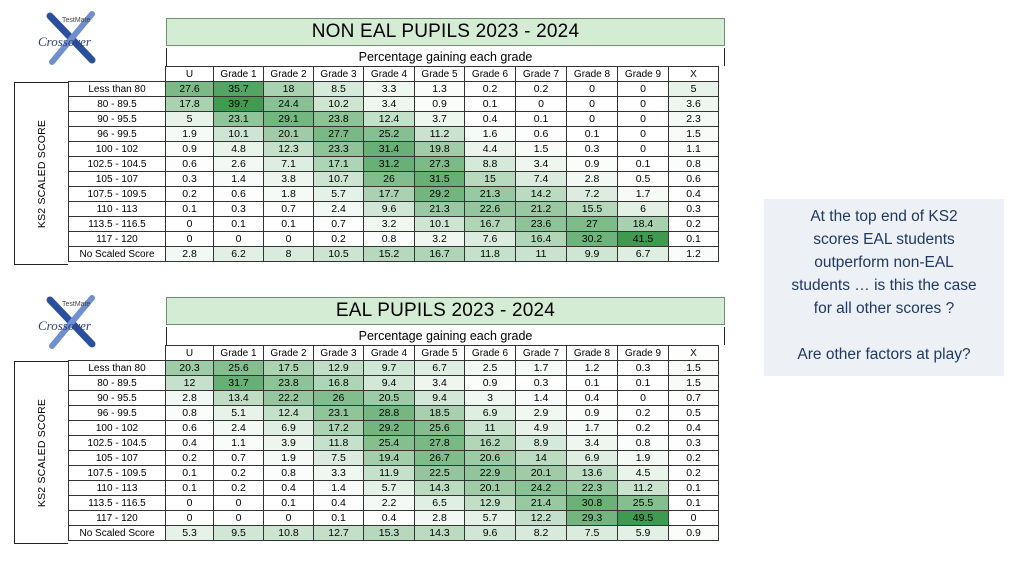 This screenshot has width=1024, height=565. Describe the element at coordinates (592, 488) in the screenshot. I see `grade-cell: 22.3` at that location.